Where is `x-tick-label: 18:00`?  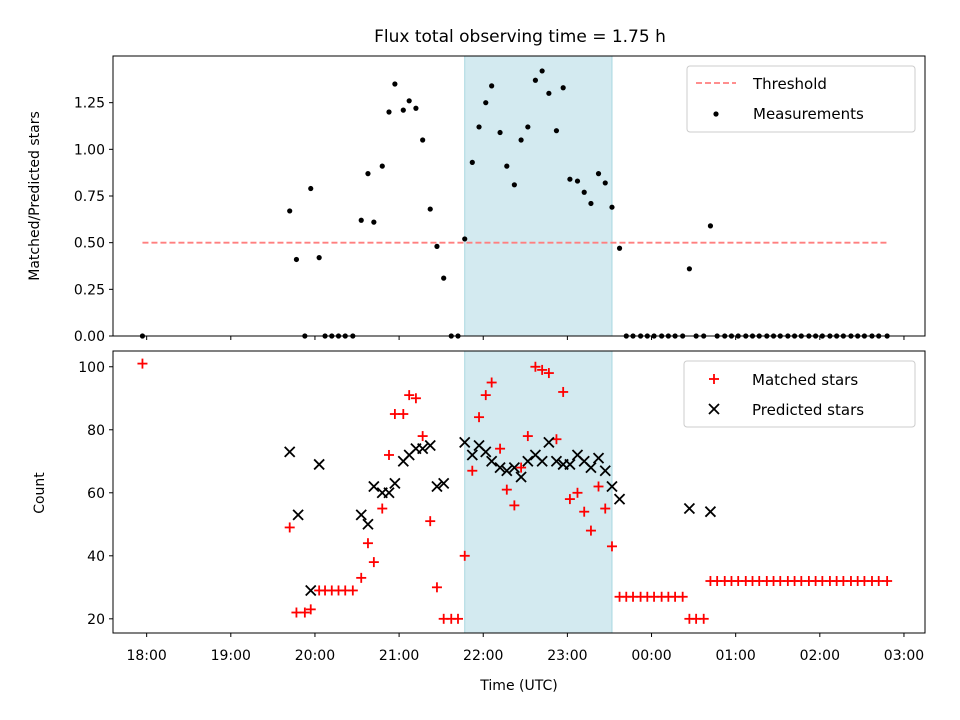 x-tick-label: 18:00 is located at coordinates (146, 656).